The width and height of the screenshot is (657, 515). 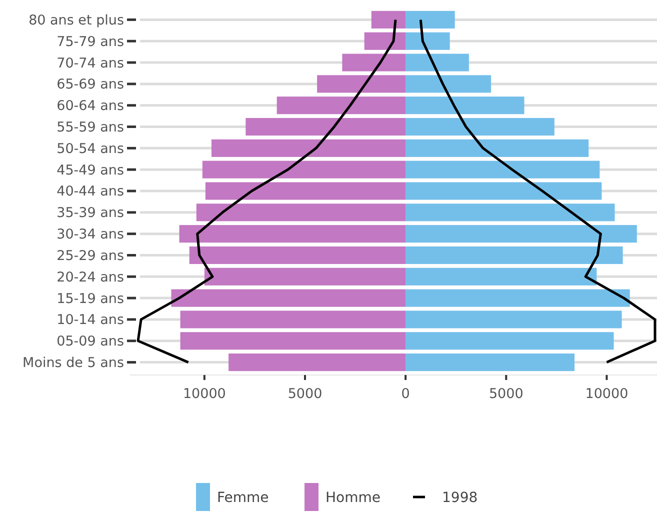 What do you see at coordinates (90, 320) in the screenshot?
I see `y-tick-label: 10-14 ans` at bounding box center [90, 320].